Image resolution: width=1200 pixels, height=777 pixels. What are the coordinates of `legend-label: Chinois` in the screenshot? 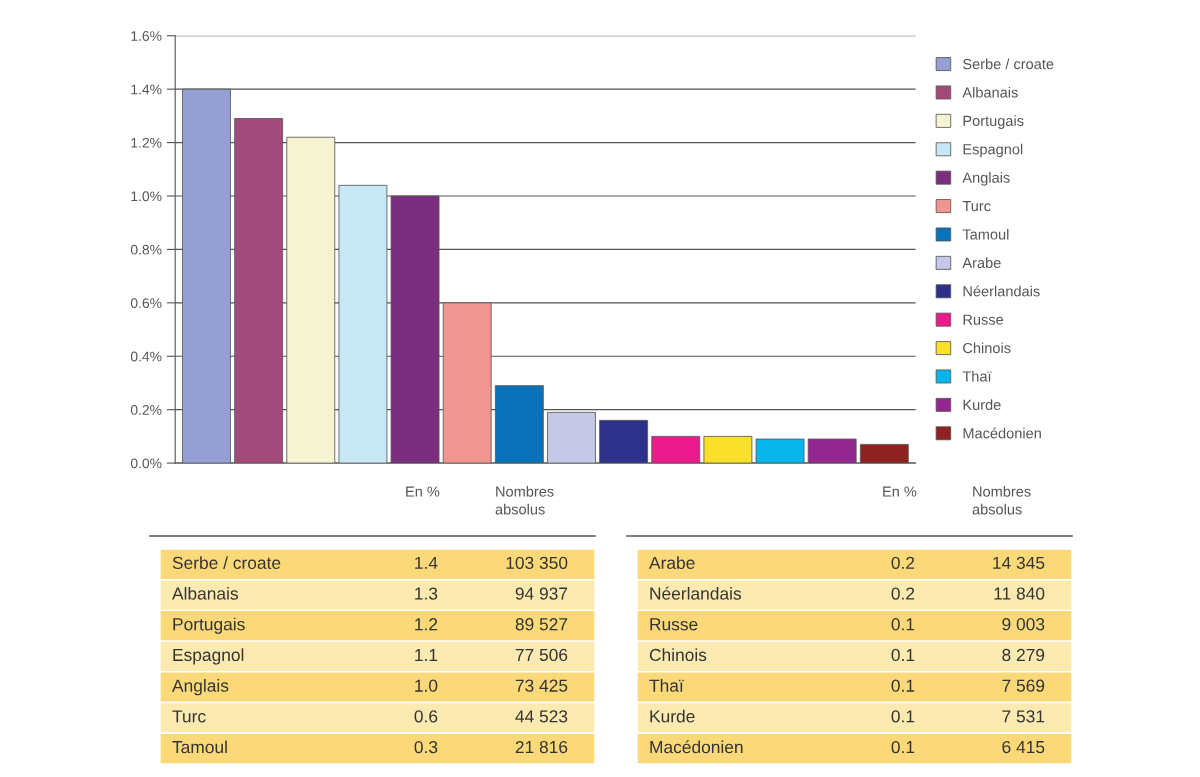 It's located at (987, 348).